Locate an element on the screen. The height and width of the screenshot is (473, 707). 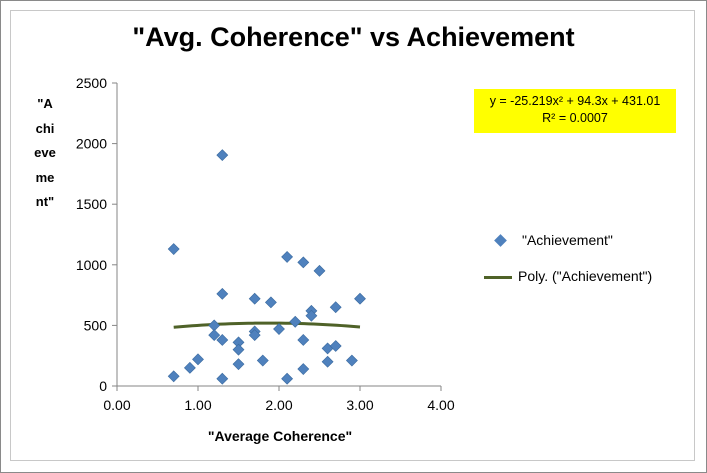
trendline-equation: y = -25.219x² + 94.3x + 431.01 is located at coordinates (575, 101).